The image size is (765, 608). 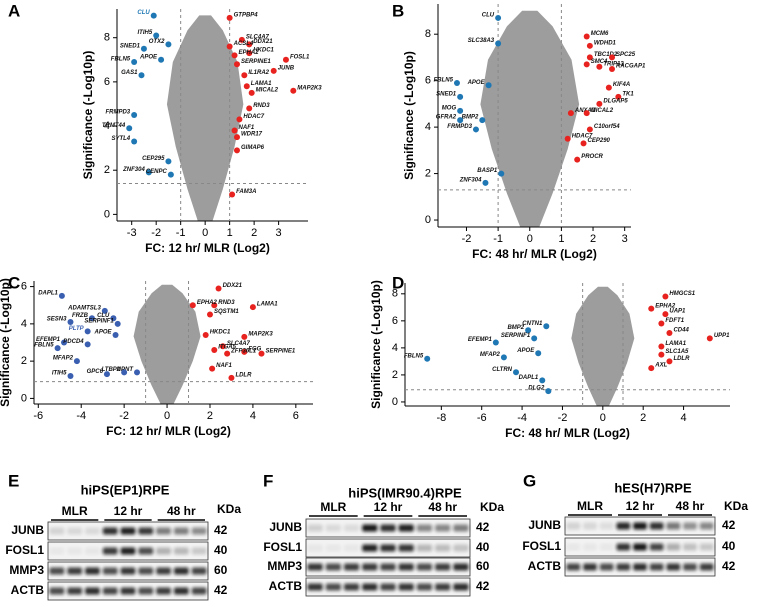 What do you see at coordinates (532, 324) in the screenshot?
I see `gene-label: CNTN1` at bounding box center [532, 324].